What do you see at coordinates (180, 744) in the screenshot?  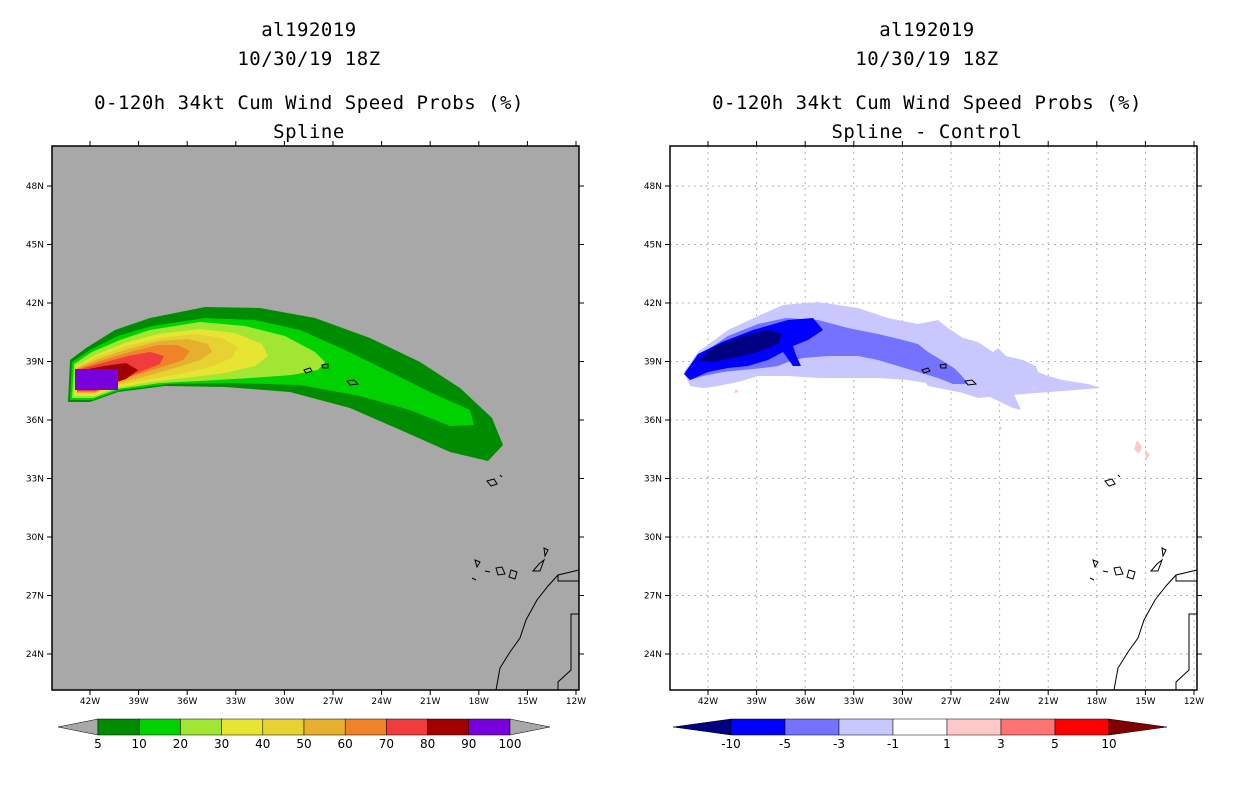 I see `colorbar-label: 20` at bounding box center [180, 744].